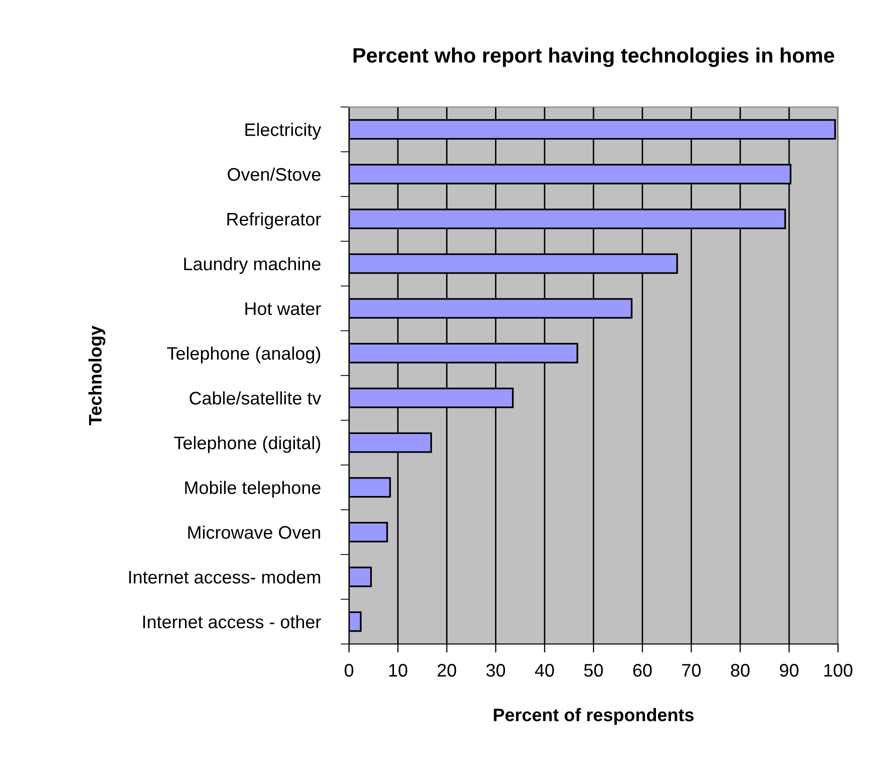 This screenshot has width=869, height=759. Describe the element at coordinates (691, 670) in the screenshot. I see `x-tick-label: 70` at that location.